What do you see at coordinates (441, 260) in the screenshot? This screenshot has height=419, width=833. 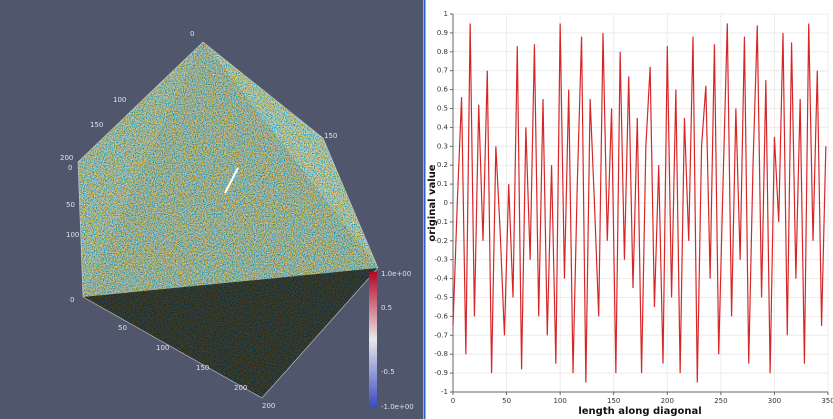 I see `y-tick-label: -0.3` at bounding box center [441, 260].